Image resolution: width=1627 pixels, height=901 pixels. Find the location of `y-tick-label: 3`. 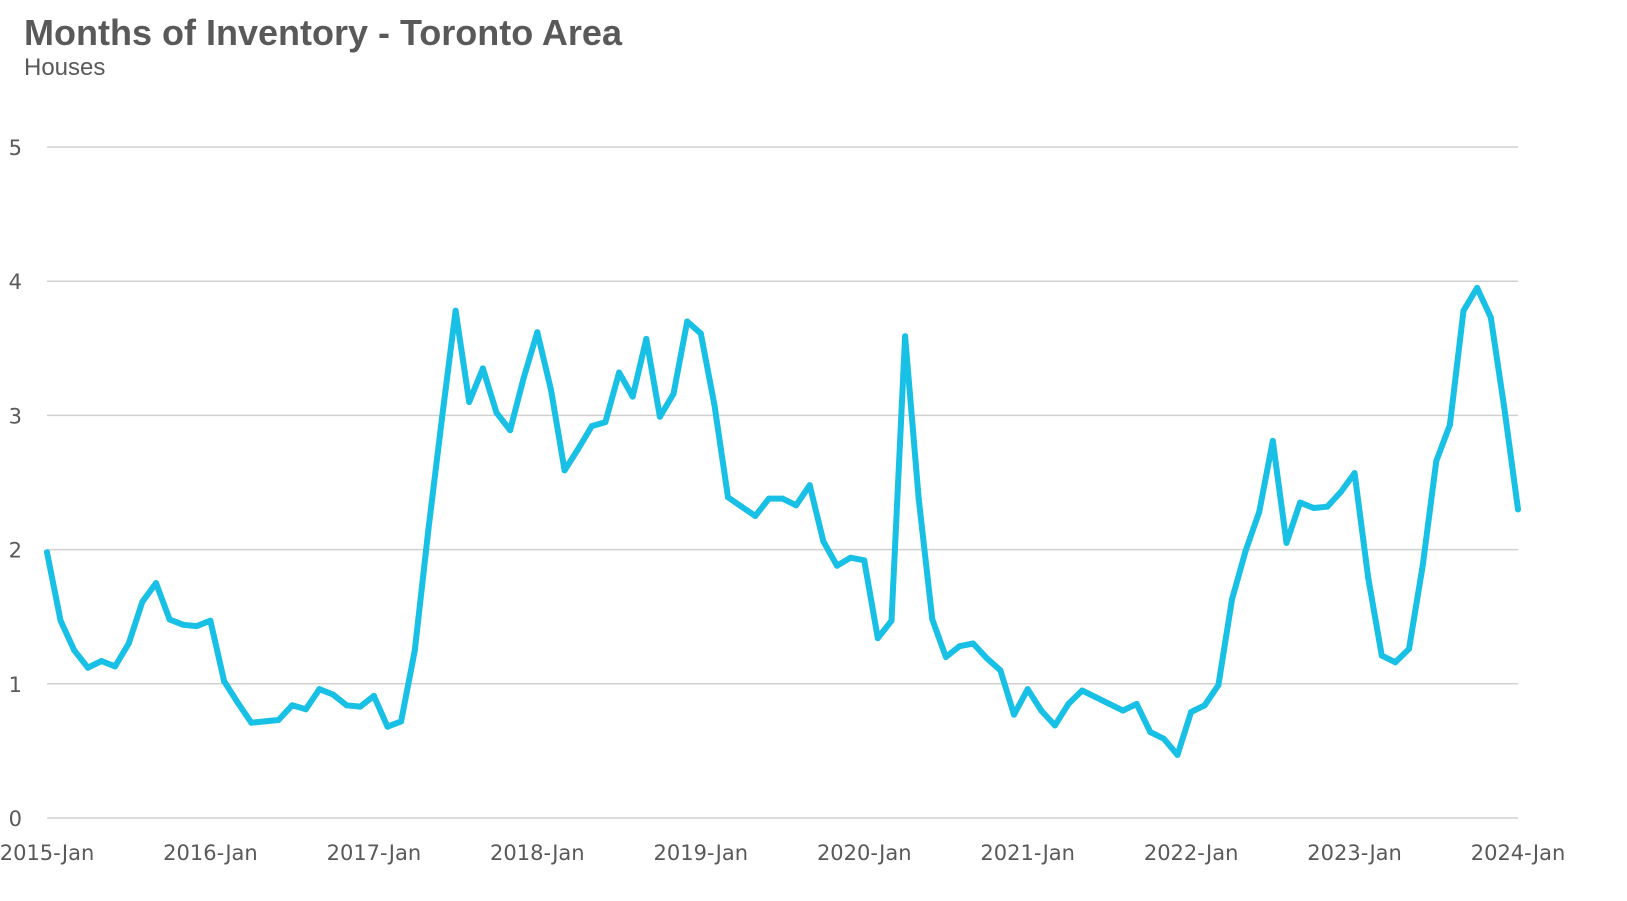

y-tick-label: 3 is located at coordinates (15, 416).